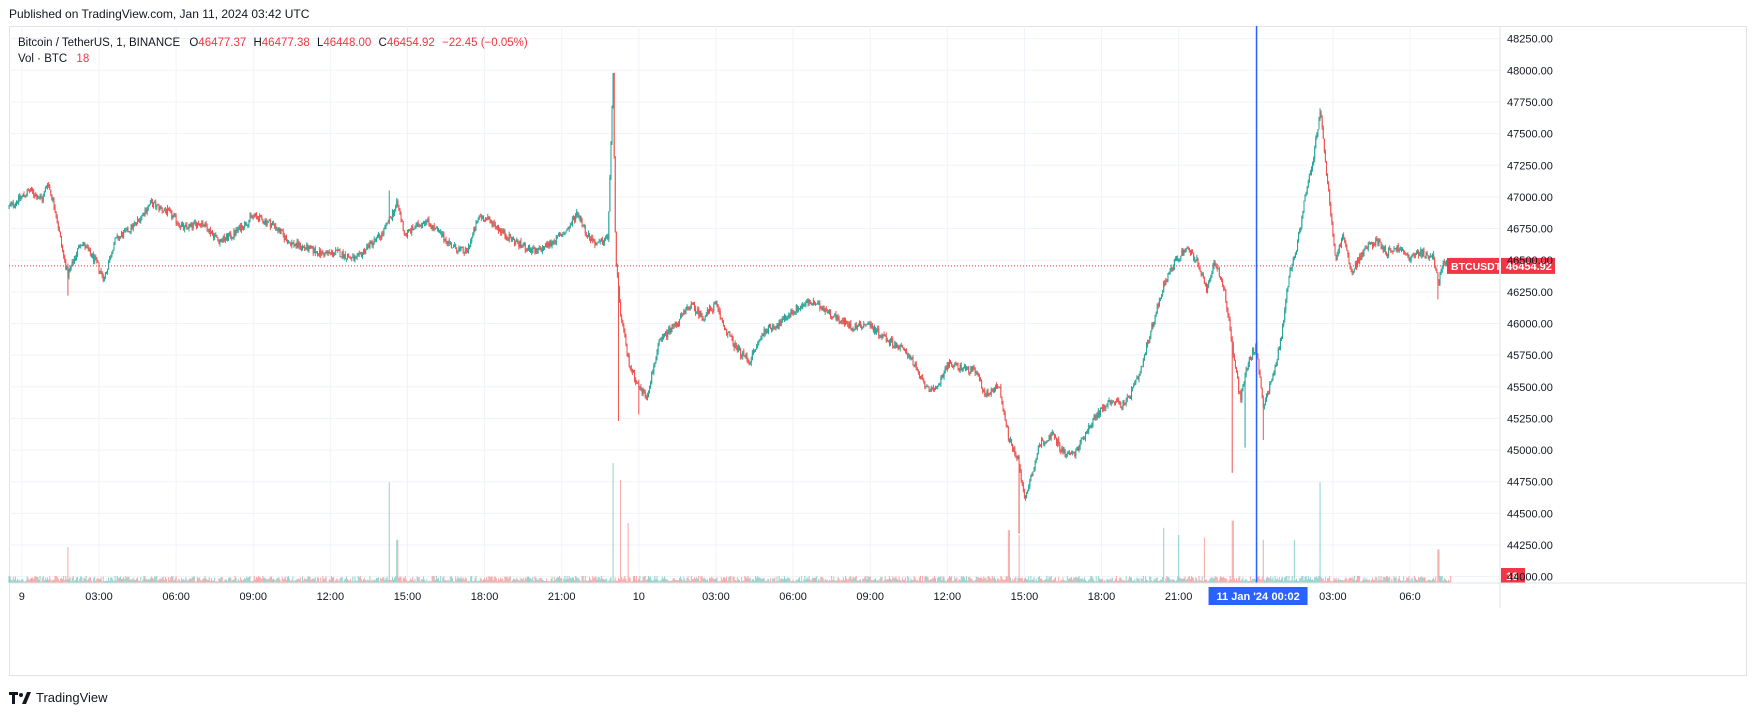 The image size is (1755, 716). I want to click on tradingview-logo-icon, so click(20, 697).